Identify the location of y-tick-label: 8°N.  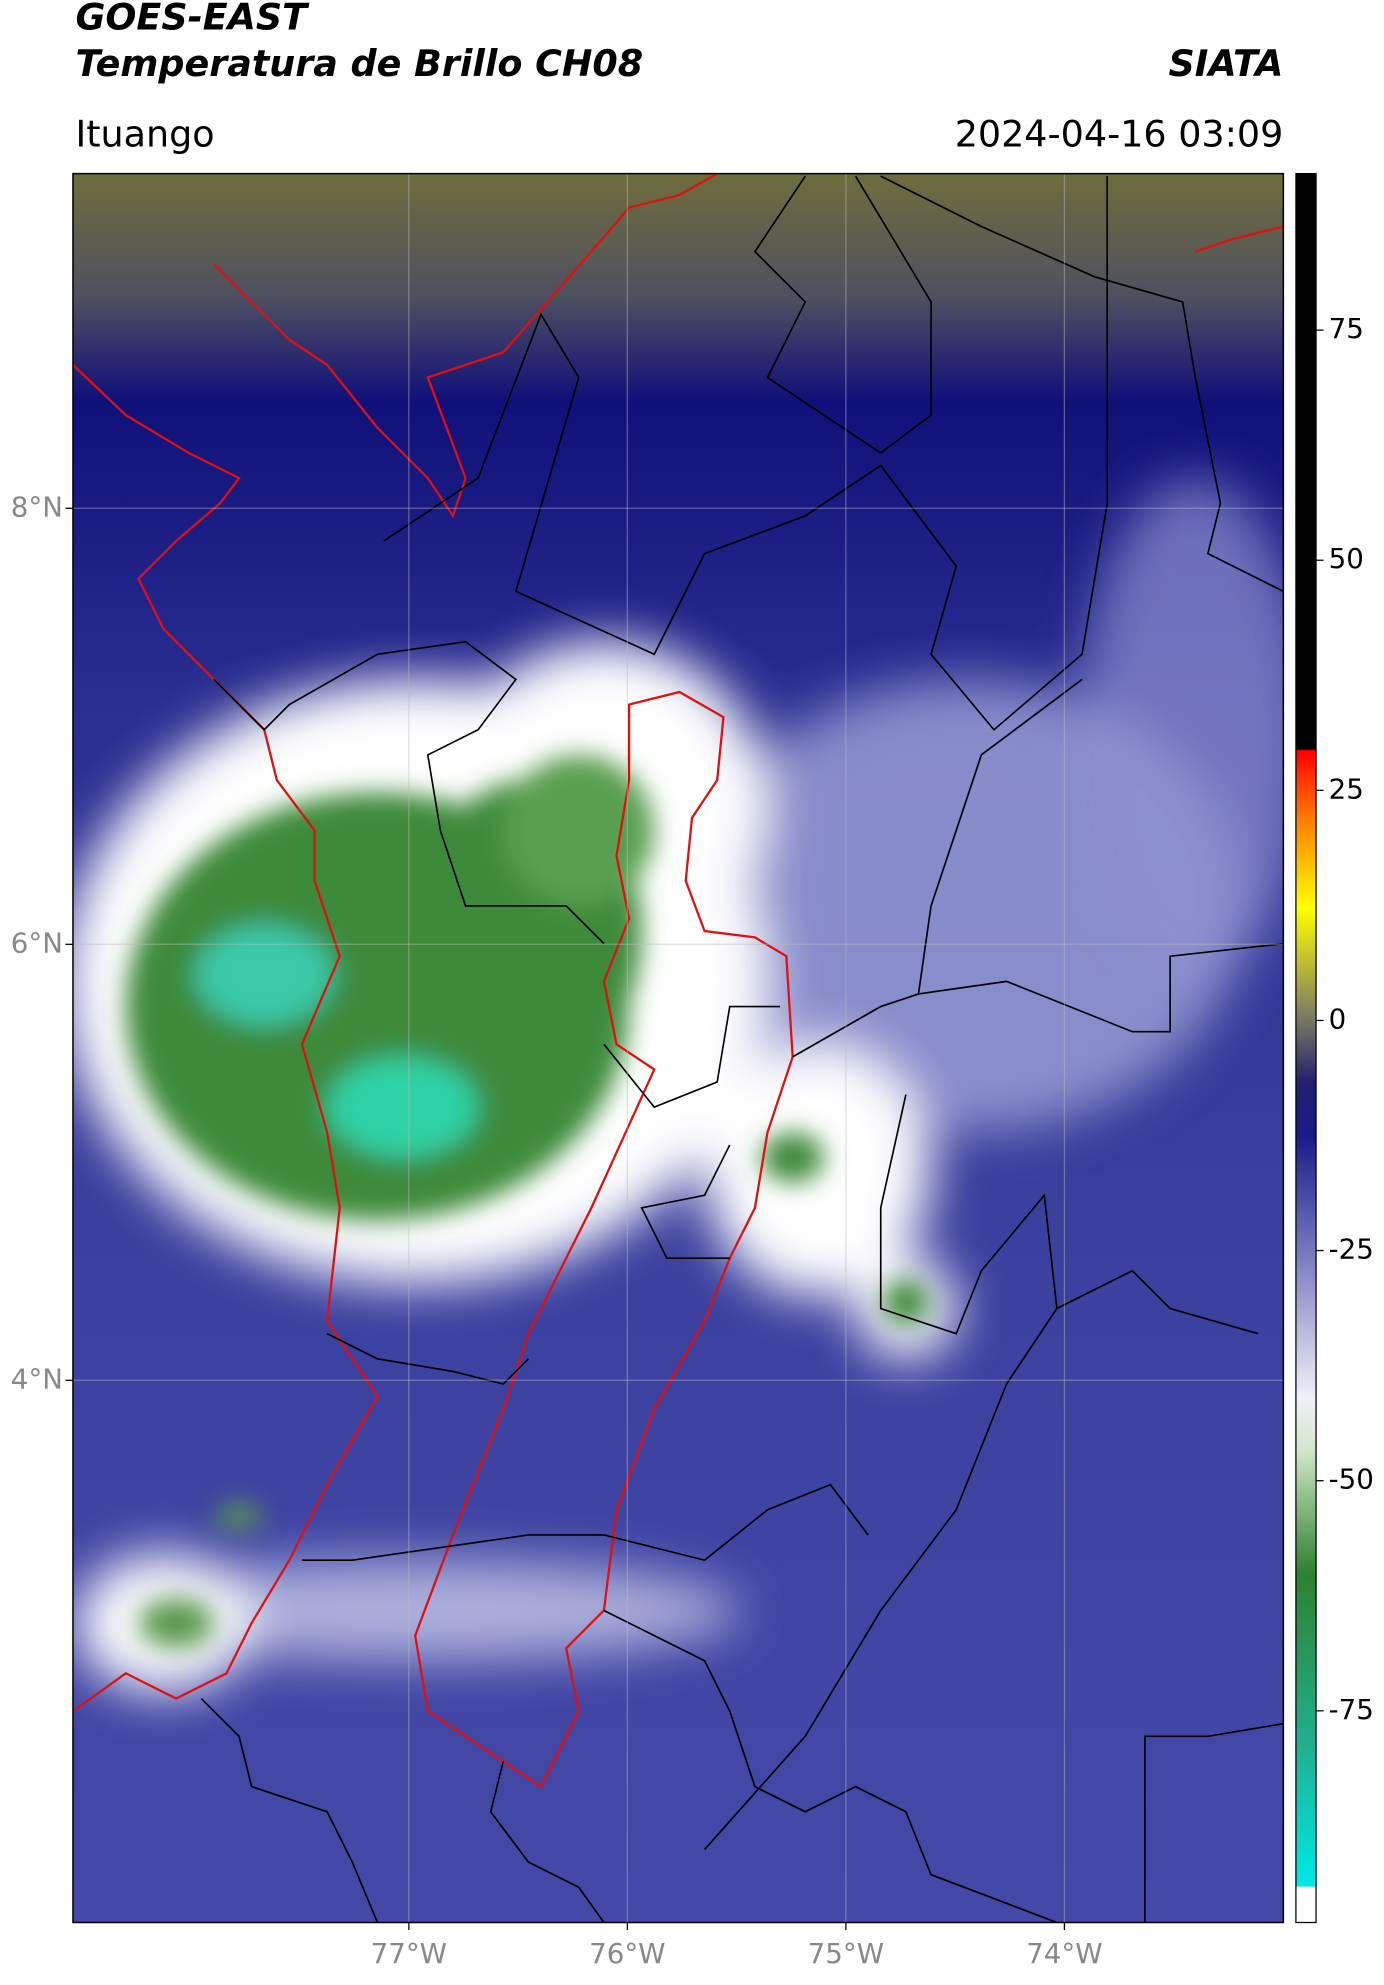
(37, 506).